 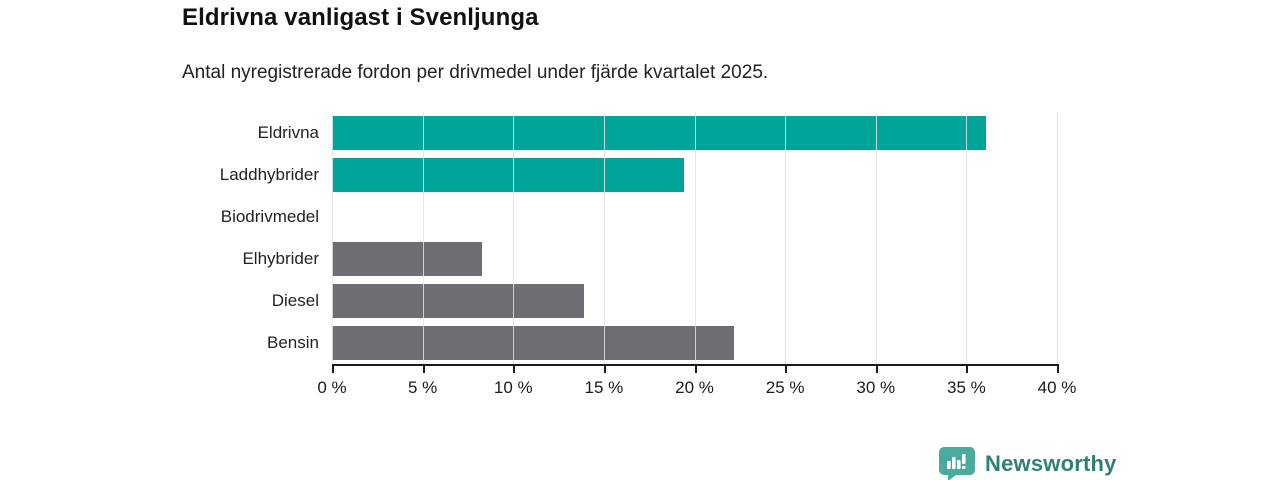 What do you see at coordinates (604, 387) in the screenshot?
I see `tick-label-15: 15 %` at bounding box center [604, 387].